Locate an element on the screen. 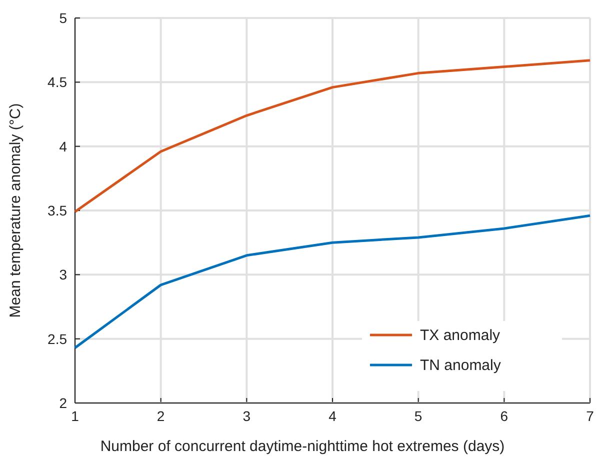 This screenshot has width=600, height=457. x-tick-label: 6 is located at coordinates (504, 416).